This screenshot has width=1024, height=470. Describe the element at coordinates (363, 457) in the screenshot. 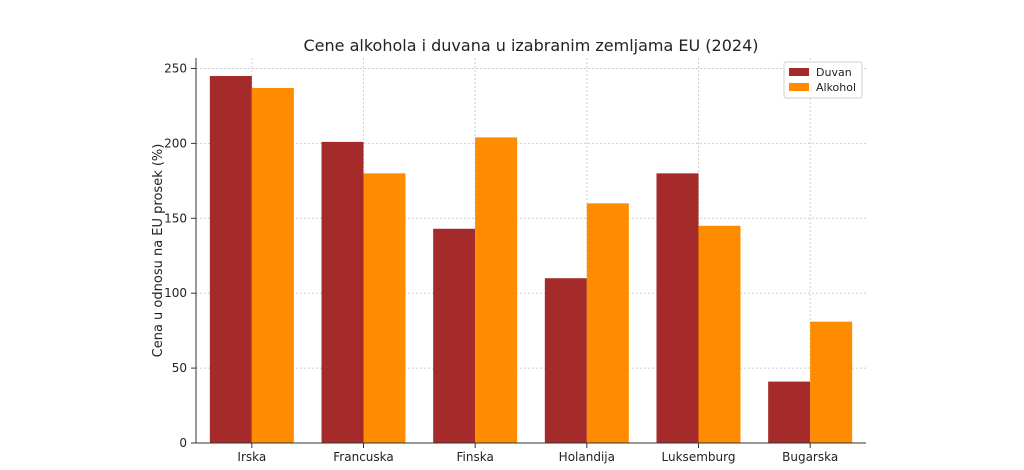

I see `x-tick-label: Francuska` at that location.